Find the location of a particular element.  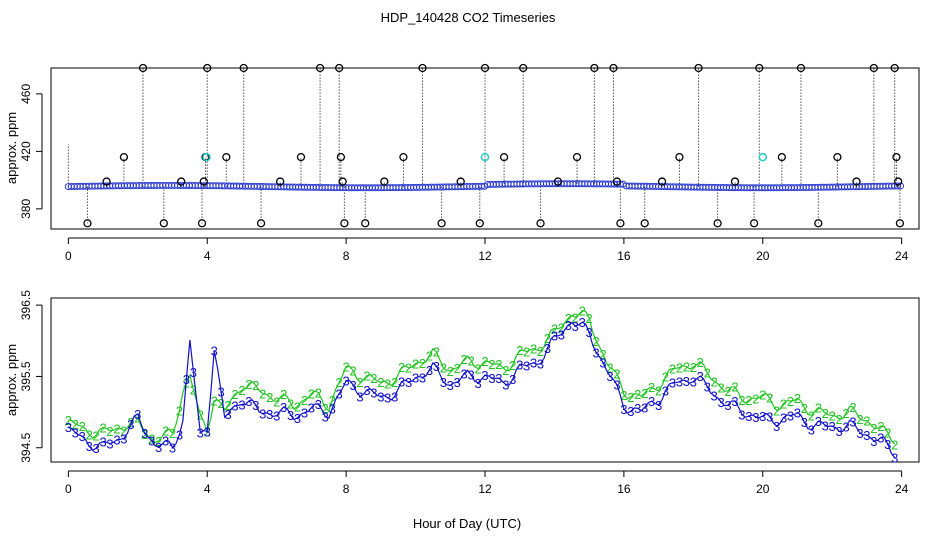

cyan-point is located at coordinates (763, 157).